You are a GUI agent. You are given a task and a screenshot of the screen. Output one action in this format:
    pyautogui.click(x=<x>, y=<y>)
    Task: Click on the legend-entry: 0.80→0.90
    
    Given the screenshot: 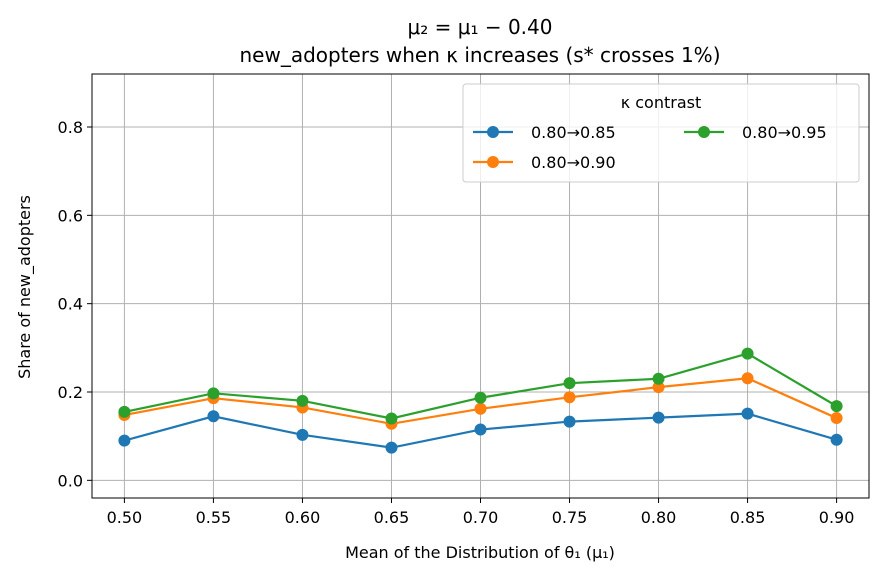 What is the action you would take?
    pyautogui.click(x=544, y=162)
    